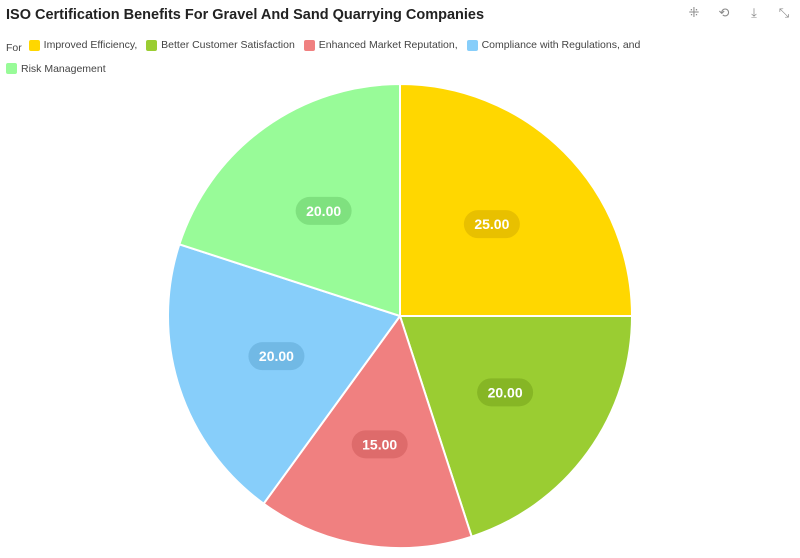 The image size is (800, 558). I want to click on legend-label: Enhanced Market Reputation,, so click(388, 45).